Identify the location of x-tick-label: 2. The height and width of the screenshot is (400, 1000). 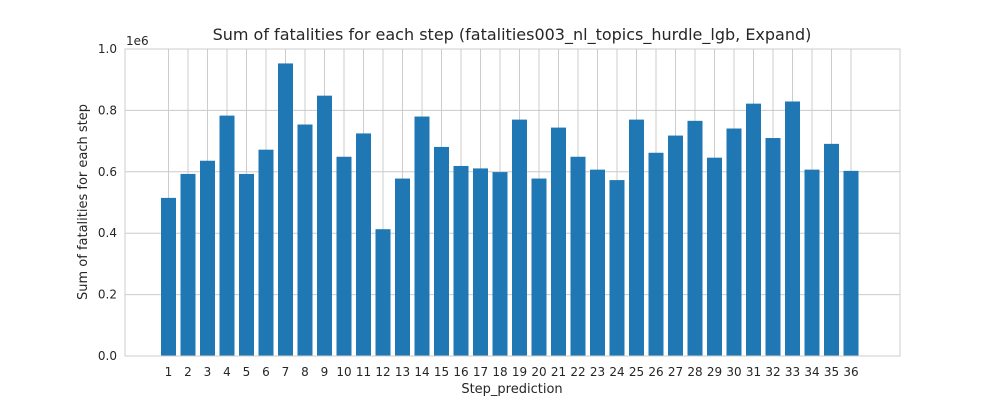
(188, 372).